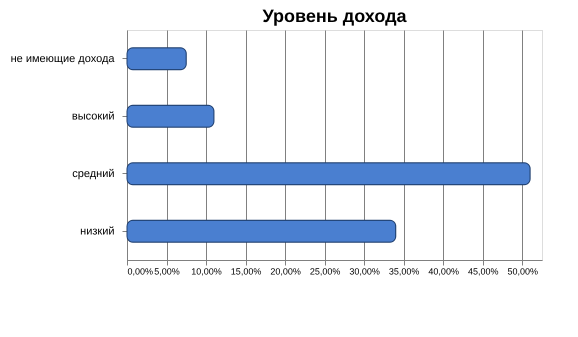 The width and height of the screenshot is (578, 337). I want to click on y-tick-label: высокий, so click(93, 116).